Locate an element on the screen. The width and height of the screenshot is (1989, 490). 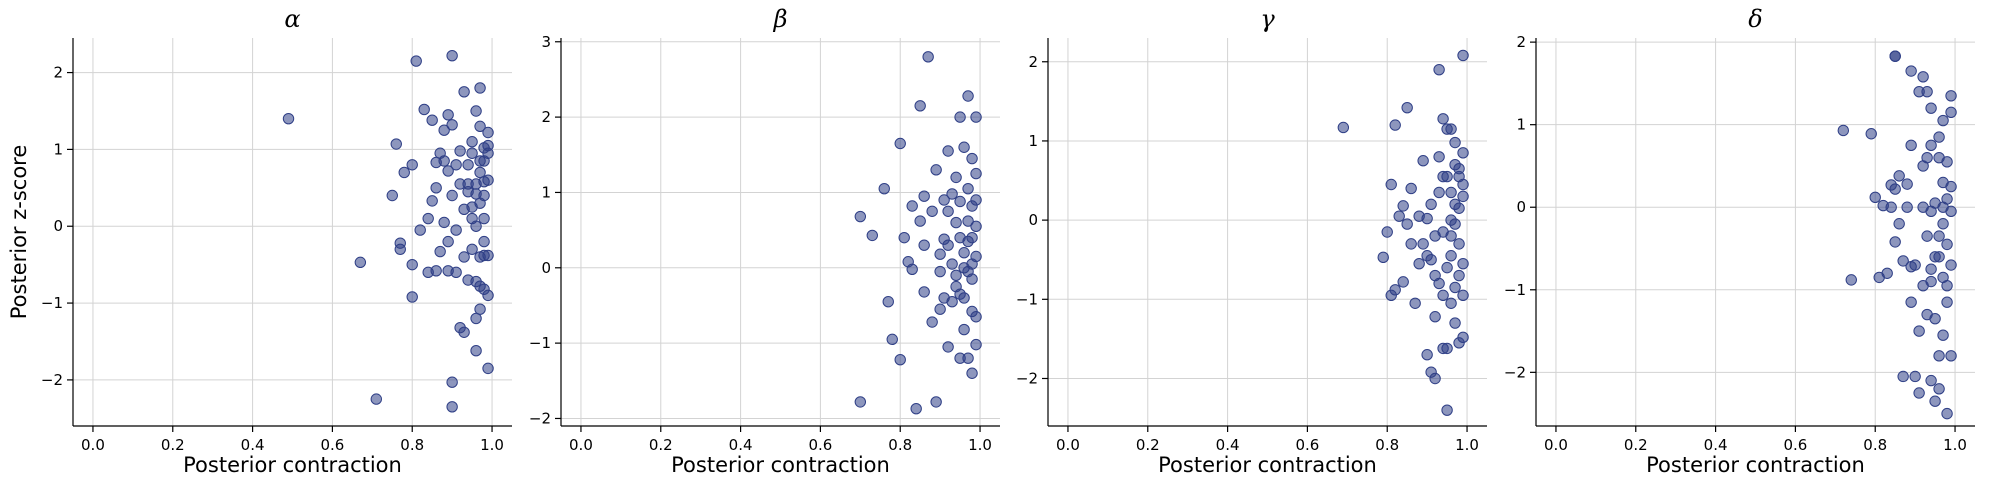
panel-title: γ is located at coordinates (1267, 19).